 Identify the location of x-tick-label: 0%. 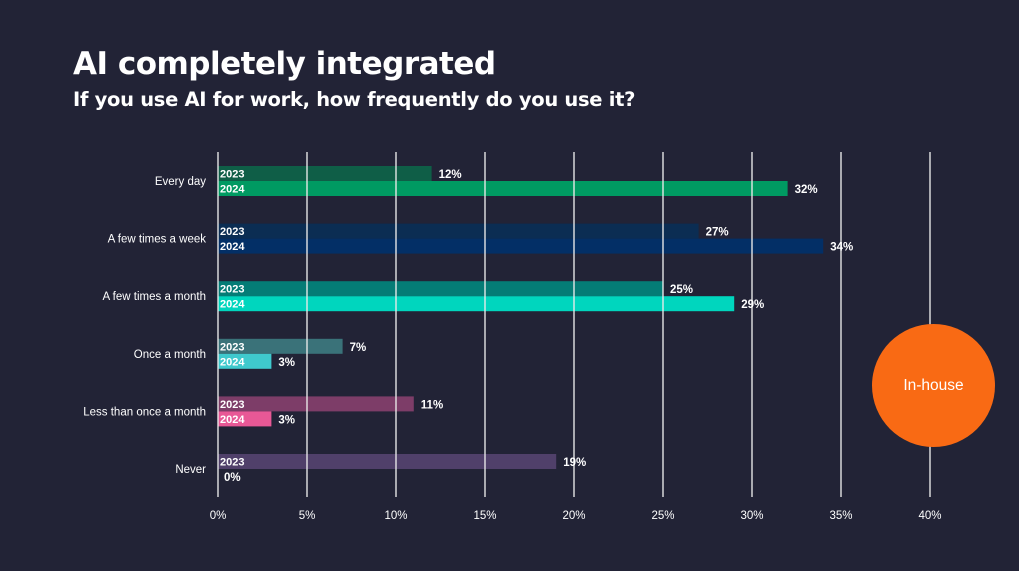
(218, 516).